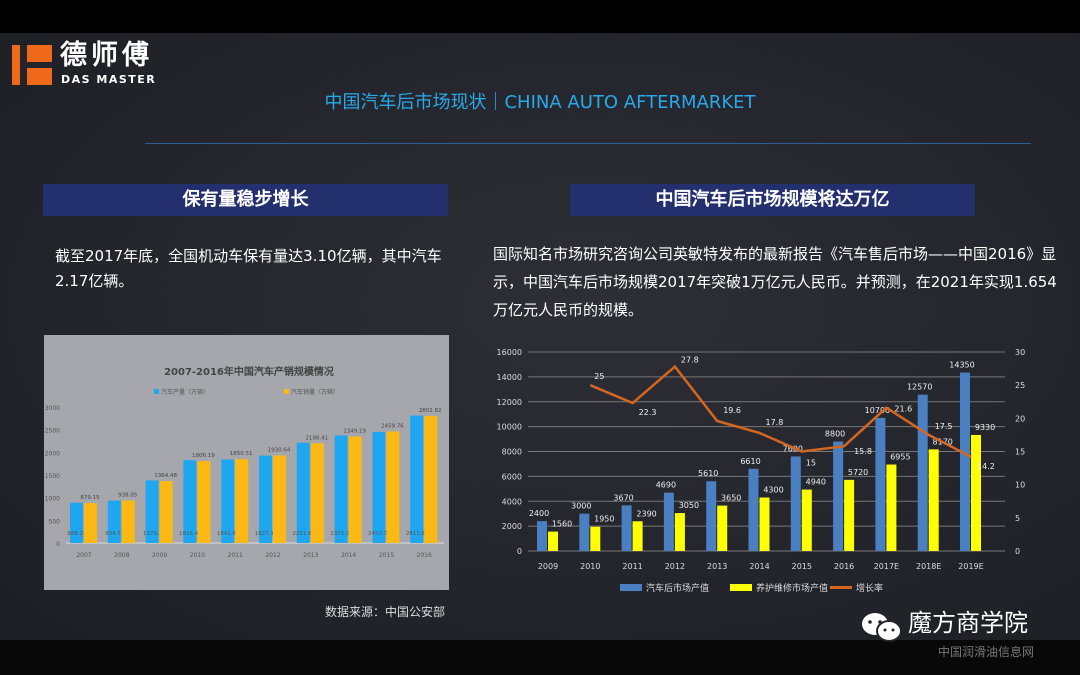  I want to click on x-tick-label: 2017E, so click(886, 566).